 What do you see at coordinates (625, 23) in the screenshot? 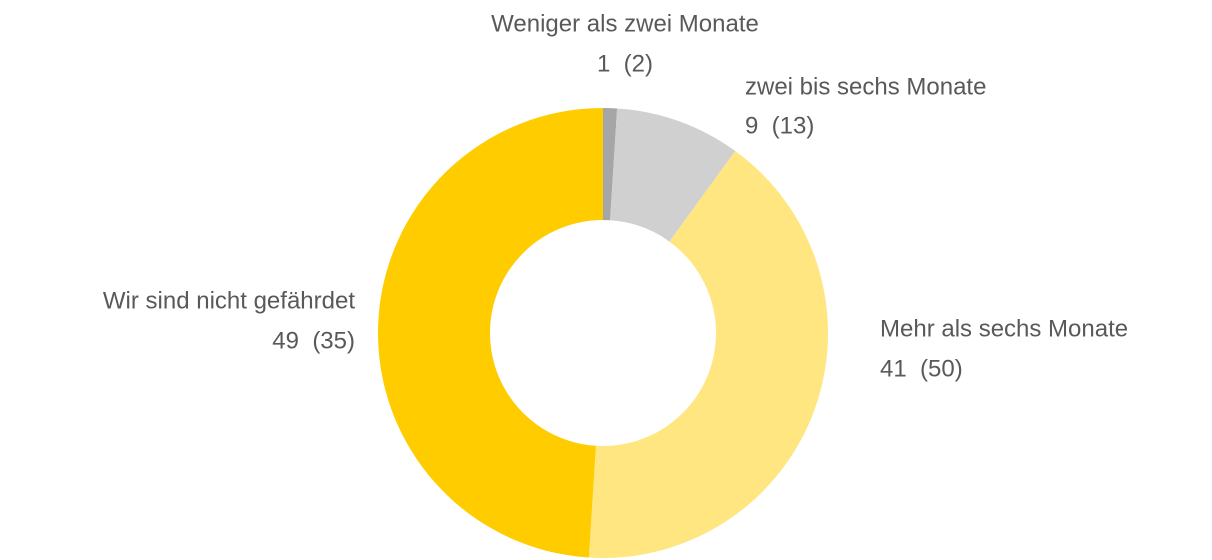
I see `slice-label: Weniger als zwei Monate` at bounding box center [625, 23].